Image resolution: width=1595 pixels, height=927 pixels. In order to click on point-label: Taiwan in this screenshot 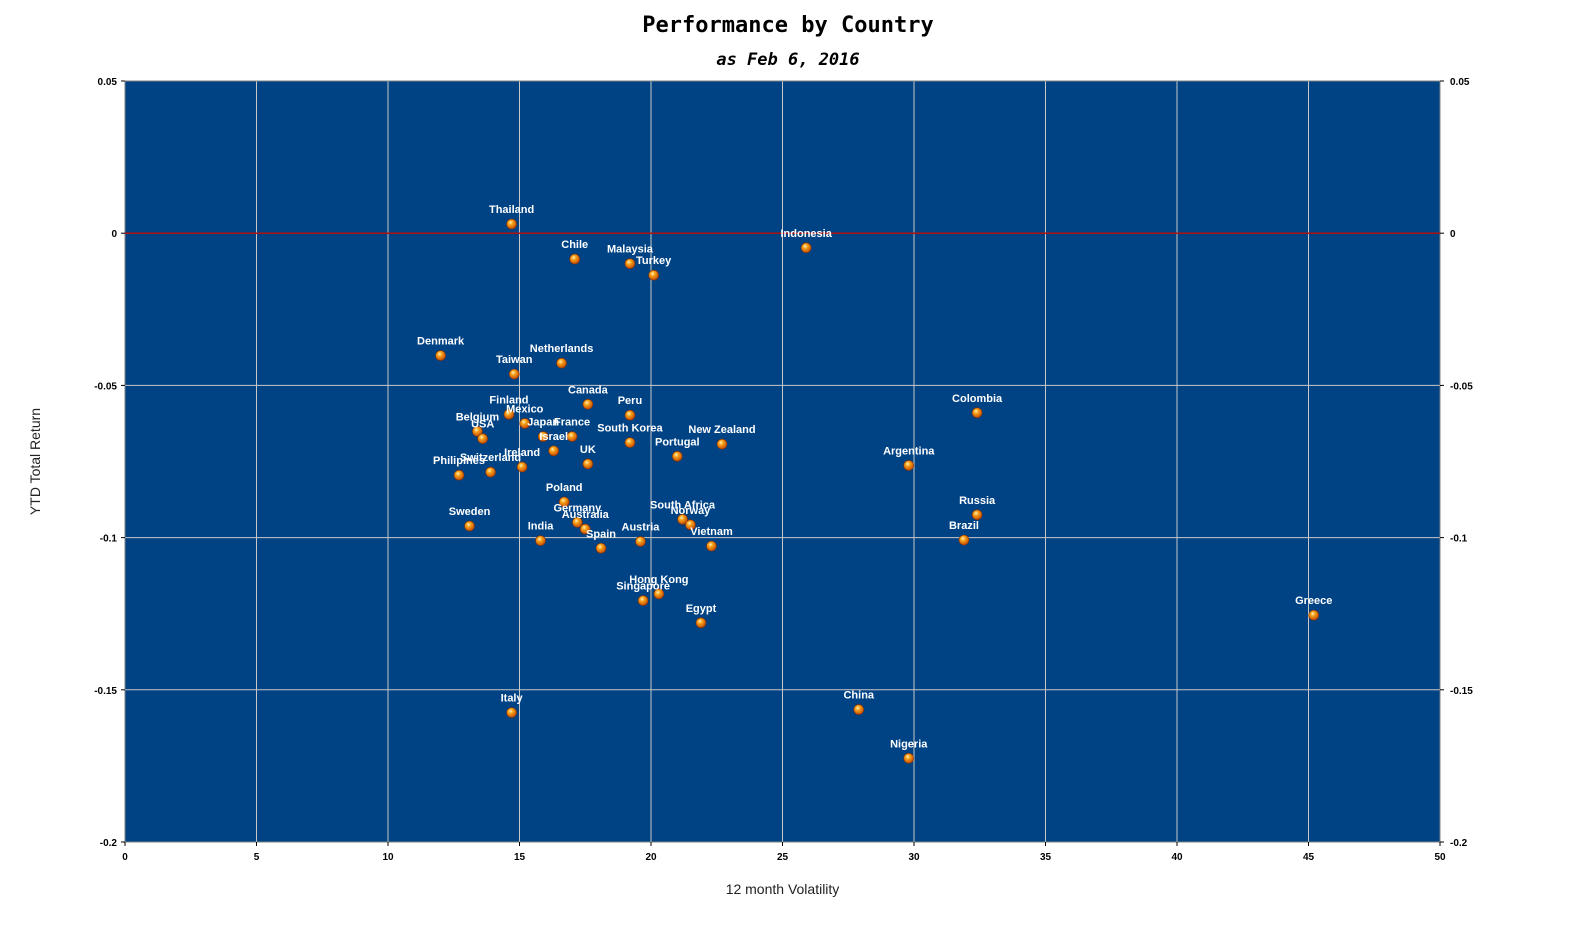, I will do `click(514, 360)`.